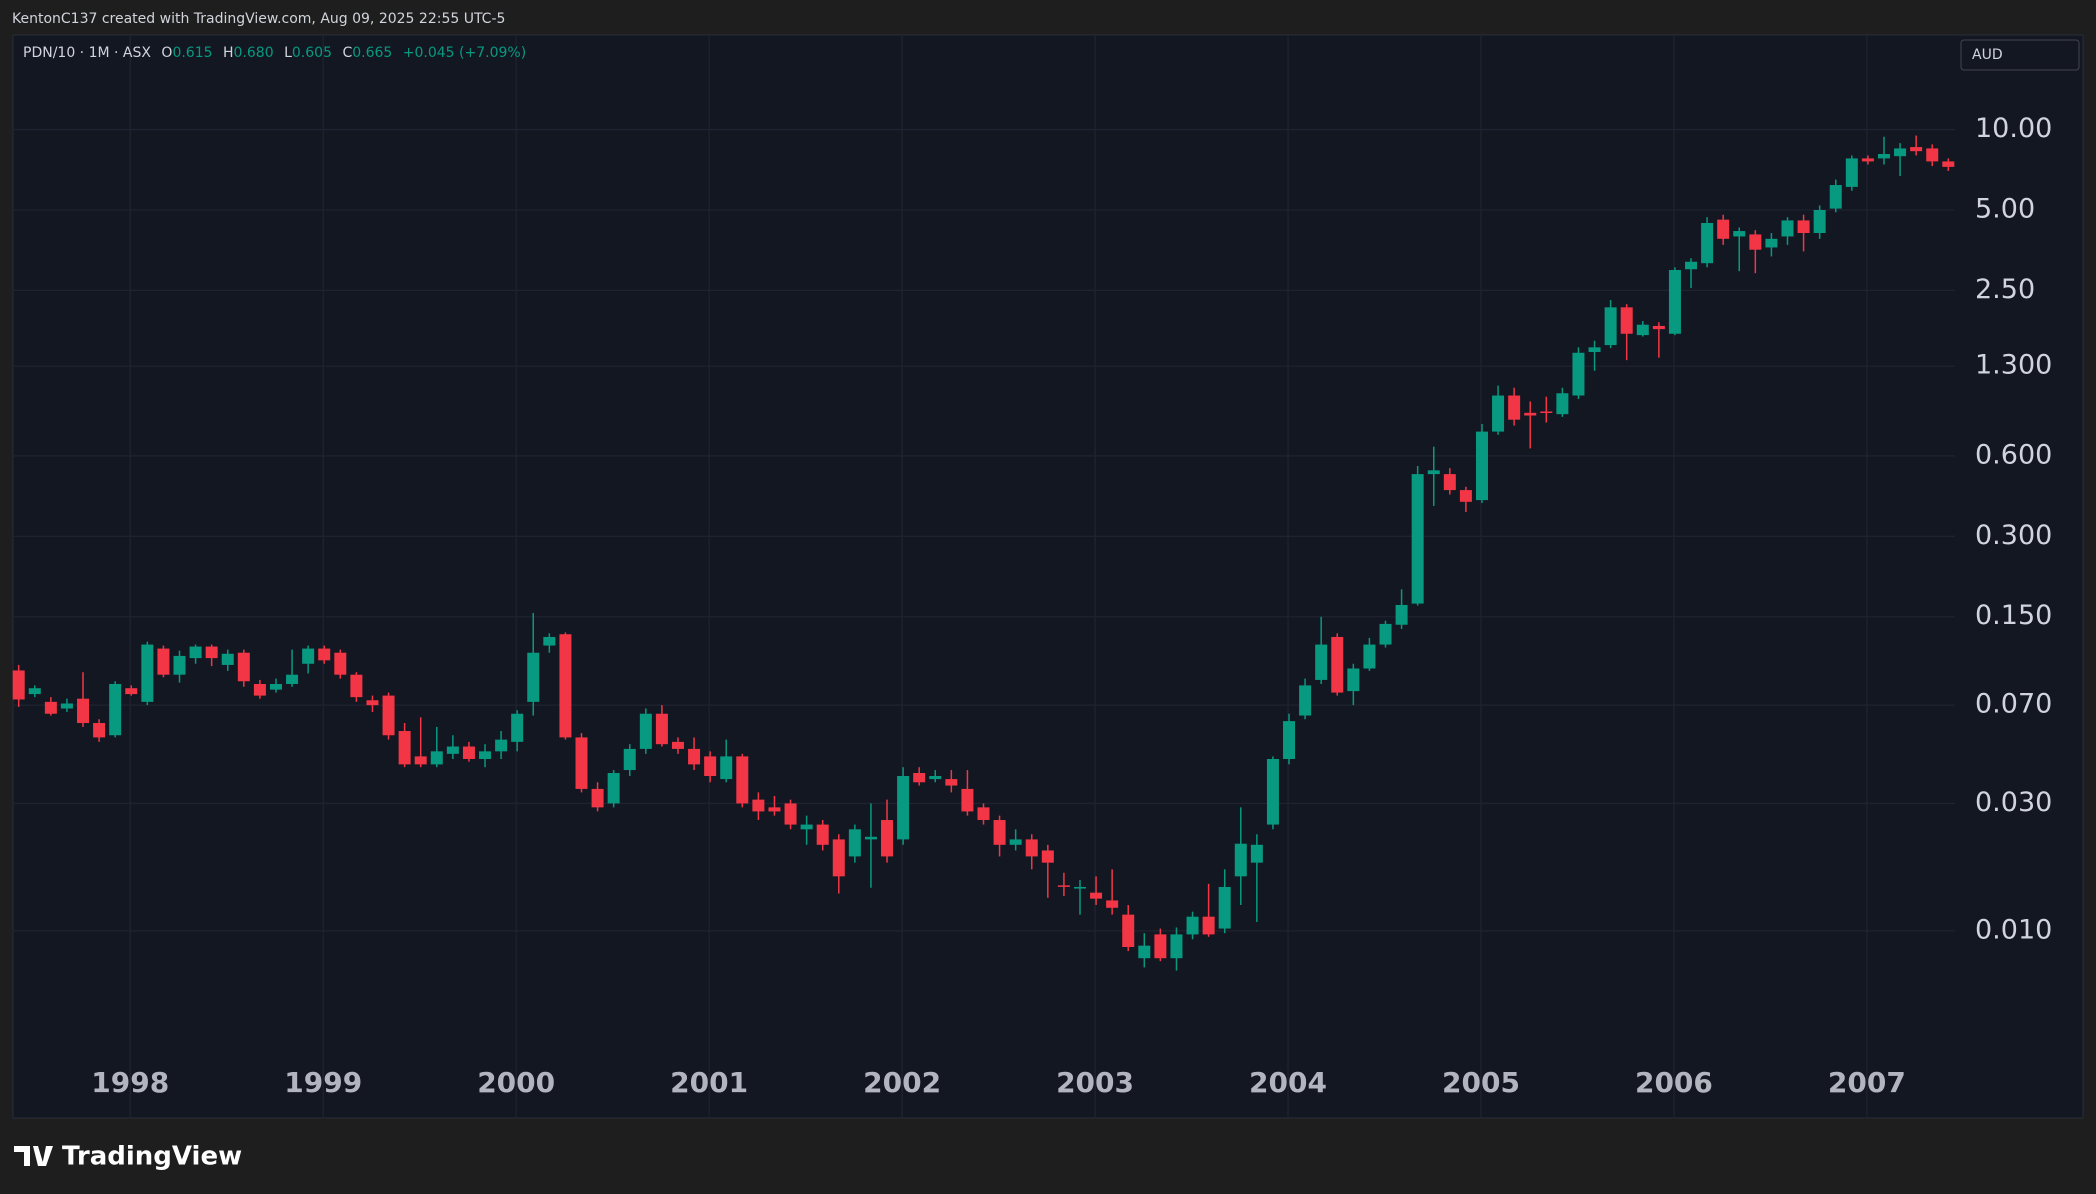 The image size is (2096, 1194). Describe the element at coordinates (2013, 128) in the screenshot. I see `y-tick-label: 10.00` at that location.